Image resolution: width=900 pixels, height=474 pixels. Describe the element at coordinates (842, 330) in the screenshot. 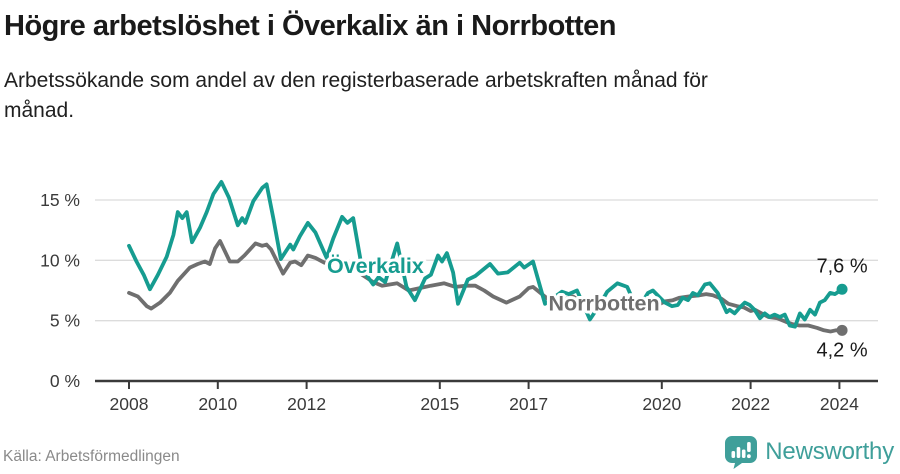

I see `norrbotten-end-dot` at that location.